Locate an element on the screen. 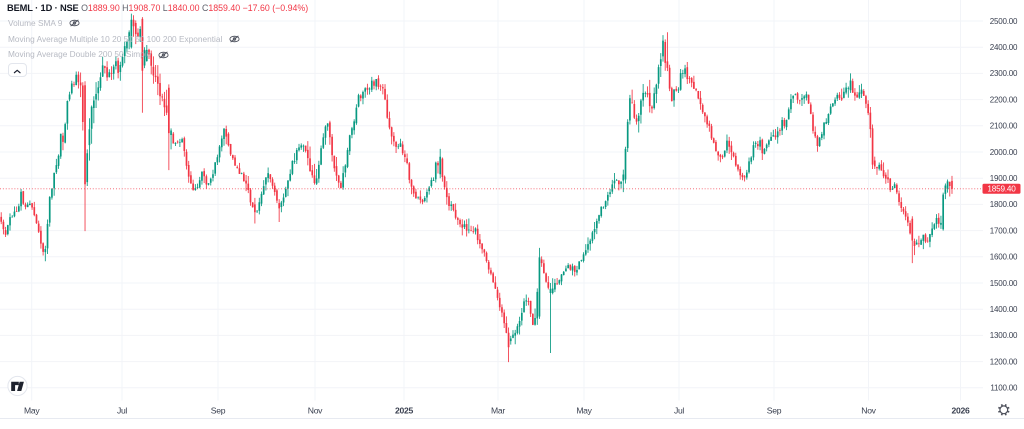  svg-text: 2200.00 is located at coordinates (1004, 99).